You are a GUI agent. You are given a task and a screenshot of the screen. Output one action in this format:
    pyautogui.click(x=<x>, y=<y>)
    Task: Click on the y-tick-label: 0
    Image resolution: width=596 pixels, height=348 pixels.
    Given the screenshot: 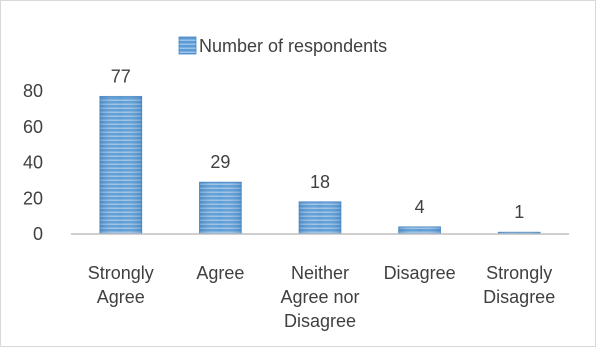 What is the action you would take?
    pyautogui.click(x=38, y=234)
    